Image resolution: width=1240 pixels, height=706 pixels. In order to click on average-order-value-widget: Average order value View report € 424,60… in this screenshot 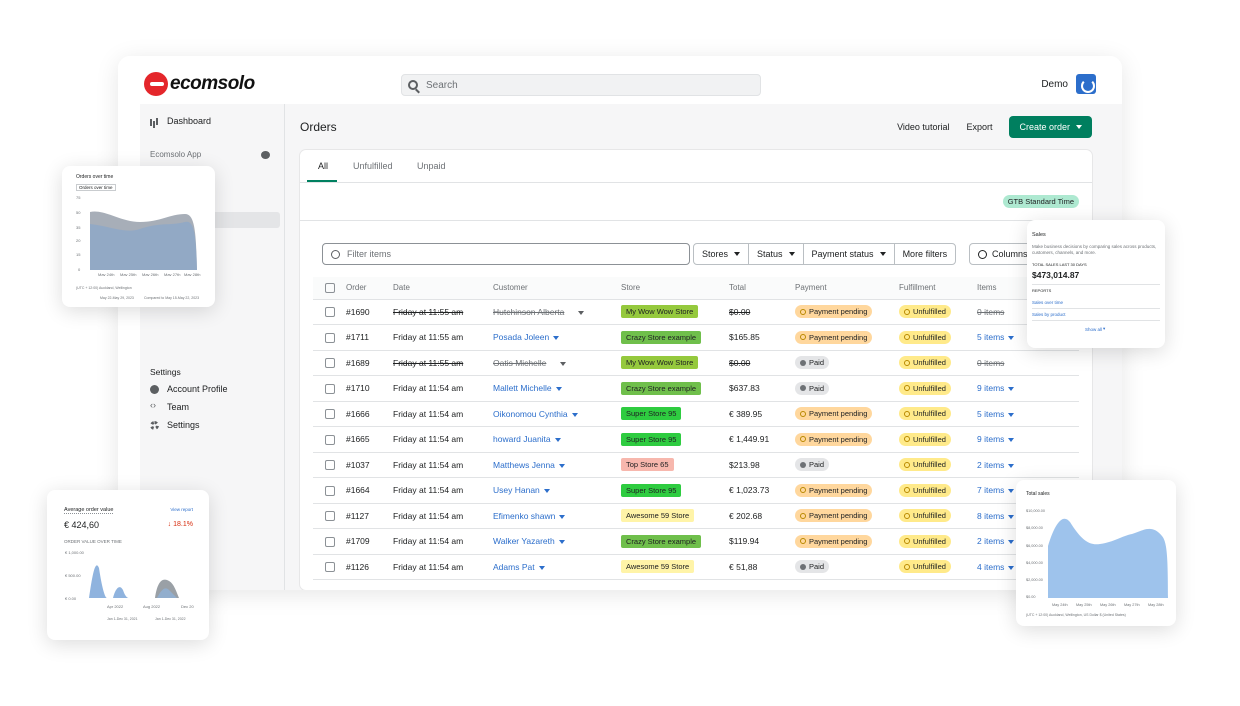, I will do `click(128, 565)`.